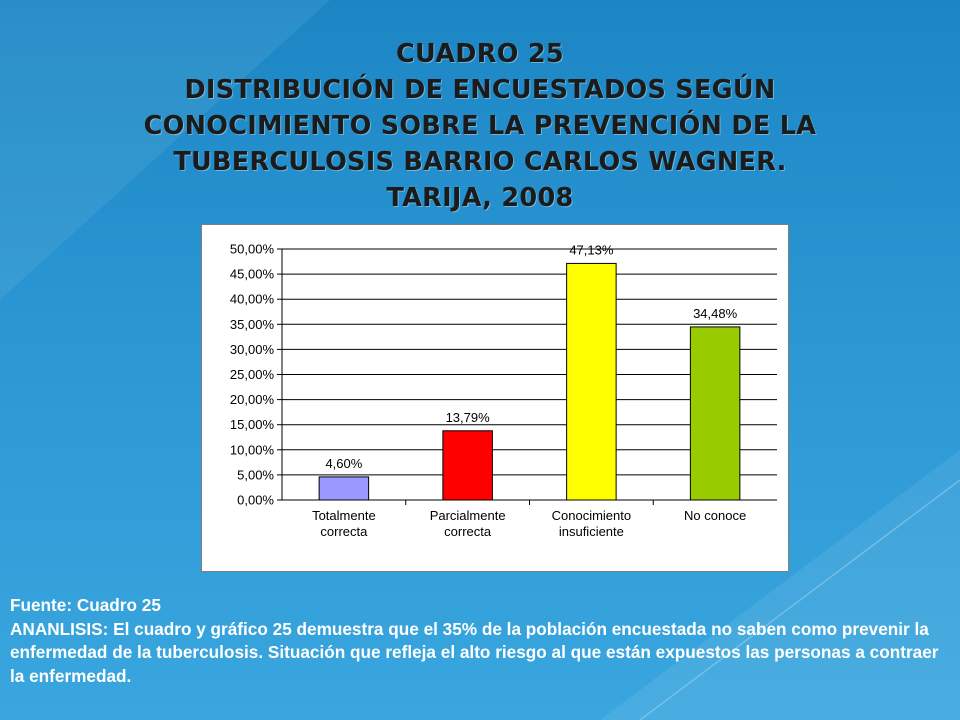 This screenshot has height=720, width=960. I want to click on y-tick-label: 40,00%, so click(252, 299).